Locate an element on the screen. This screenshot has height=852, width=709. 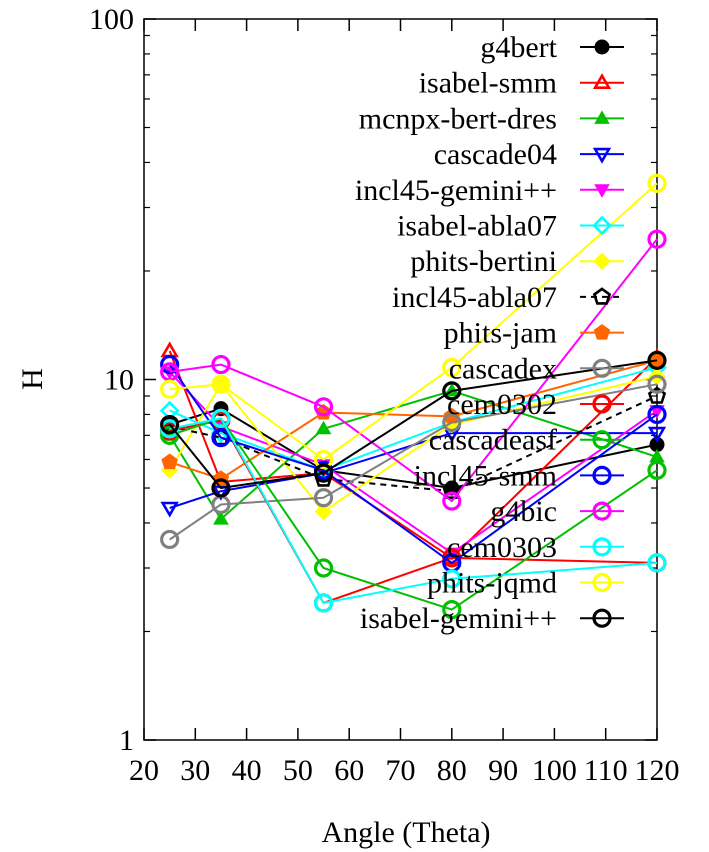
y-tick-label: 1 is located at coordinates (126, 740).